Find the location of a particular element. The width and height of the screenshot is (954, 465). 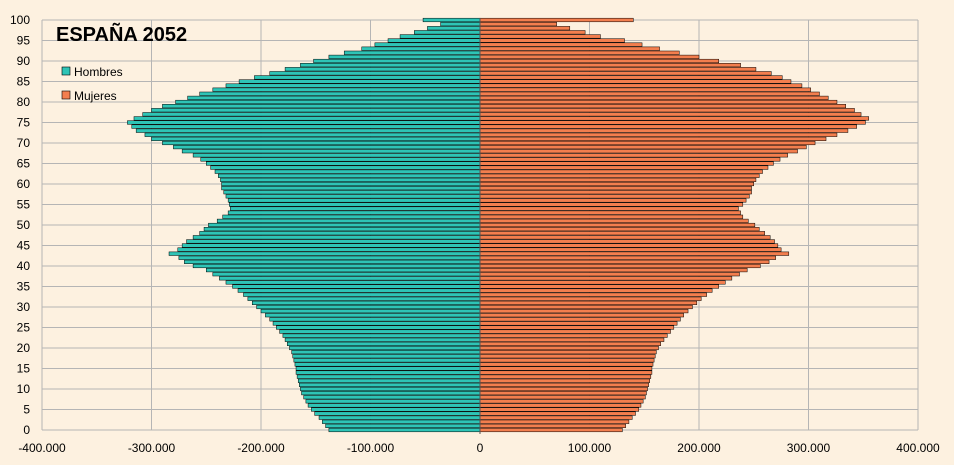

x-tick-label: 100.000 is located at coordinates (590, 448).